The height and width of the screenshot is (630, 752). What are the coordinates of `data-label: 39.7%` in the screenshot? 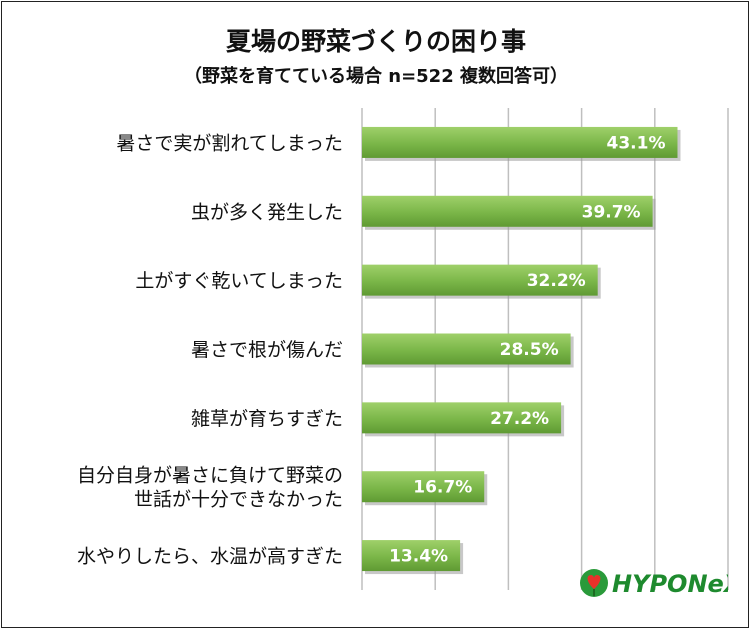 It's located at (611, 212).